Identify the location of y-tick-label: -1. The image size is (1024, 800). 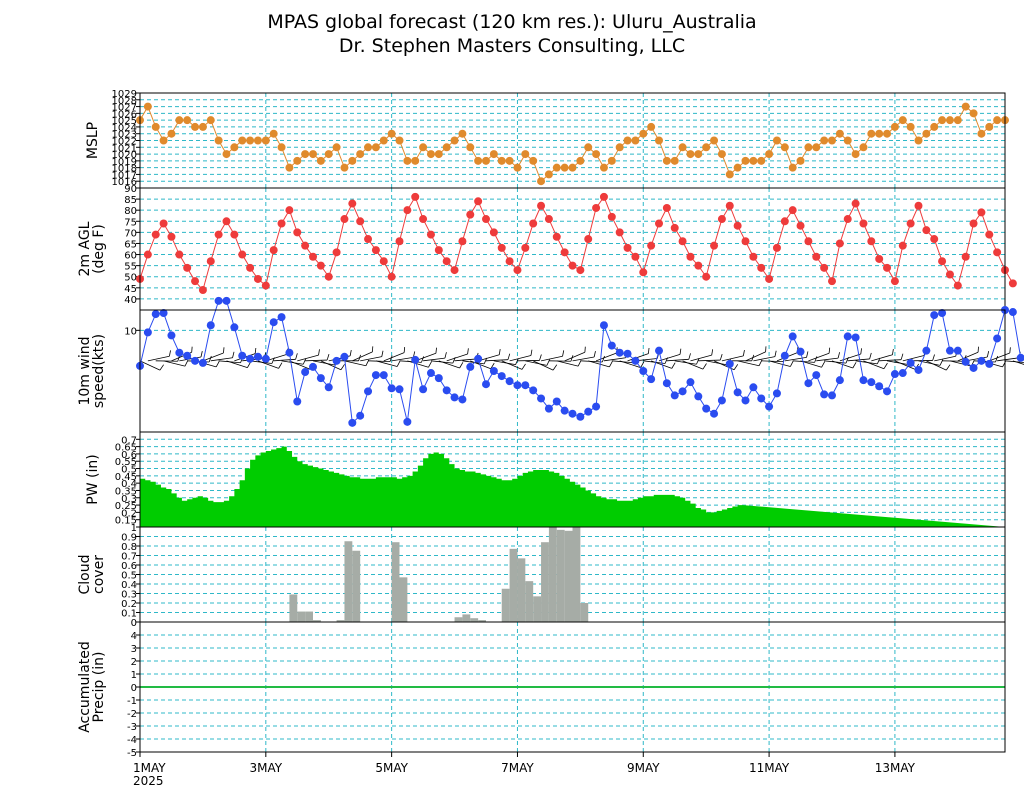
(132, 701).